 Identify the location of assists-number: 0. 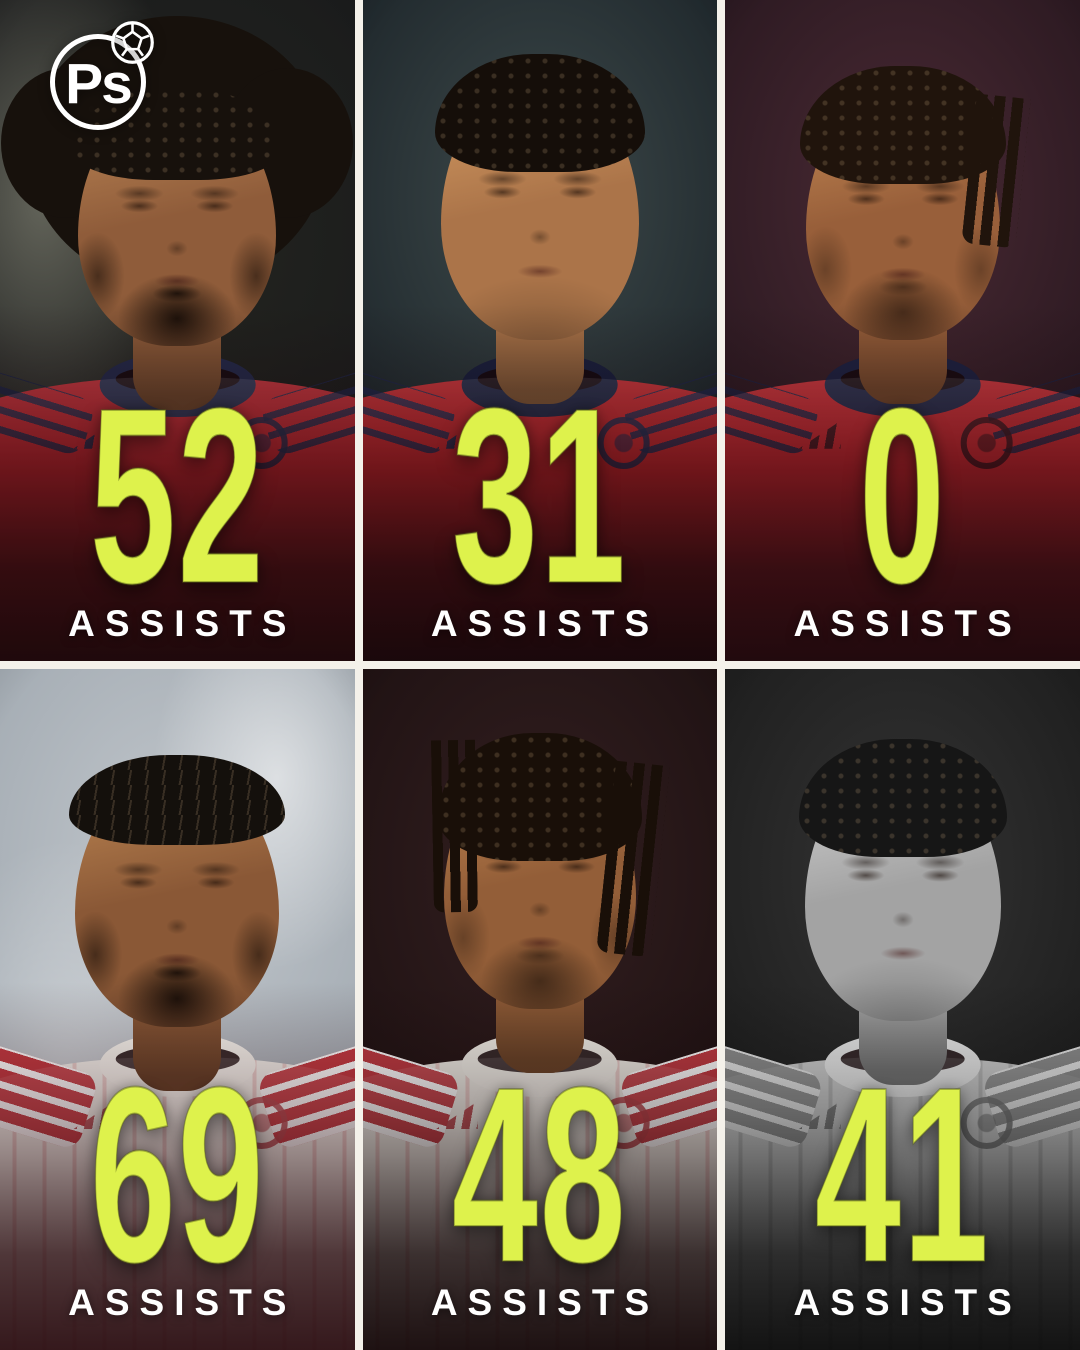
(902, 495).